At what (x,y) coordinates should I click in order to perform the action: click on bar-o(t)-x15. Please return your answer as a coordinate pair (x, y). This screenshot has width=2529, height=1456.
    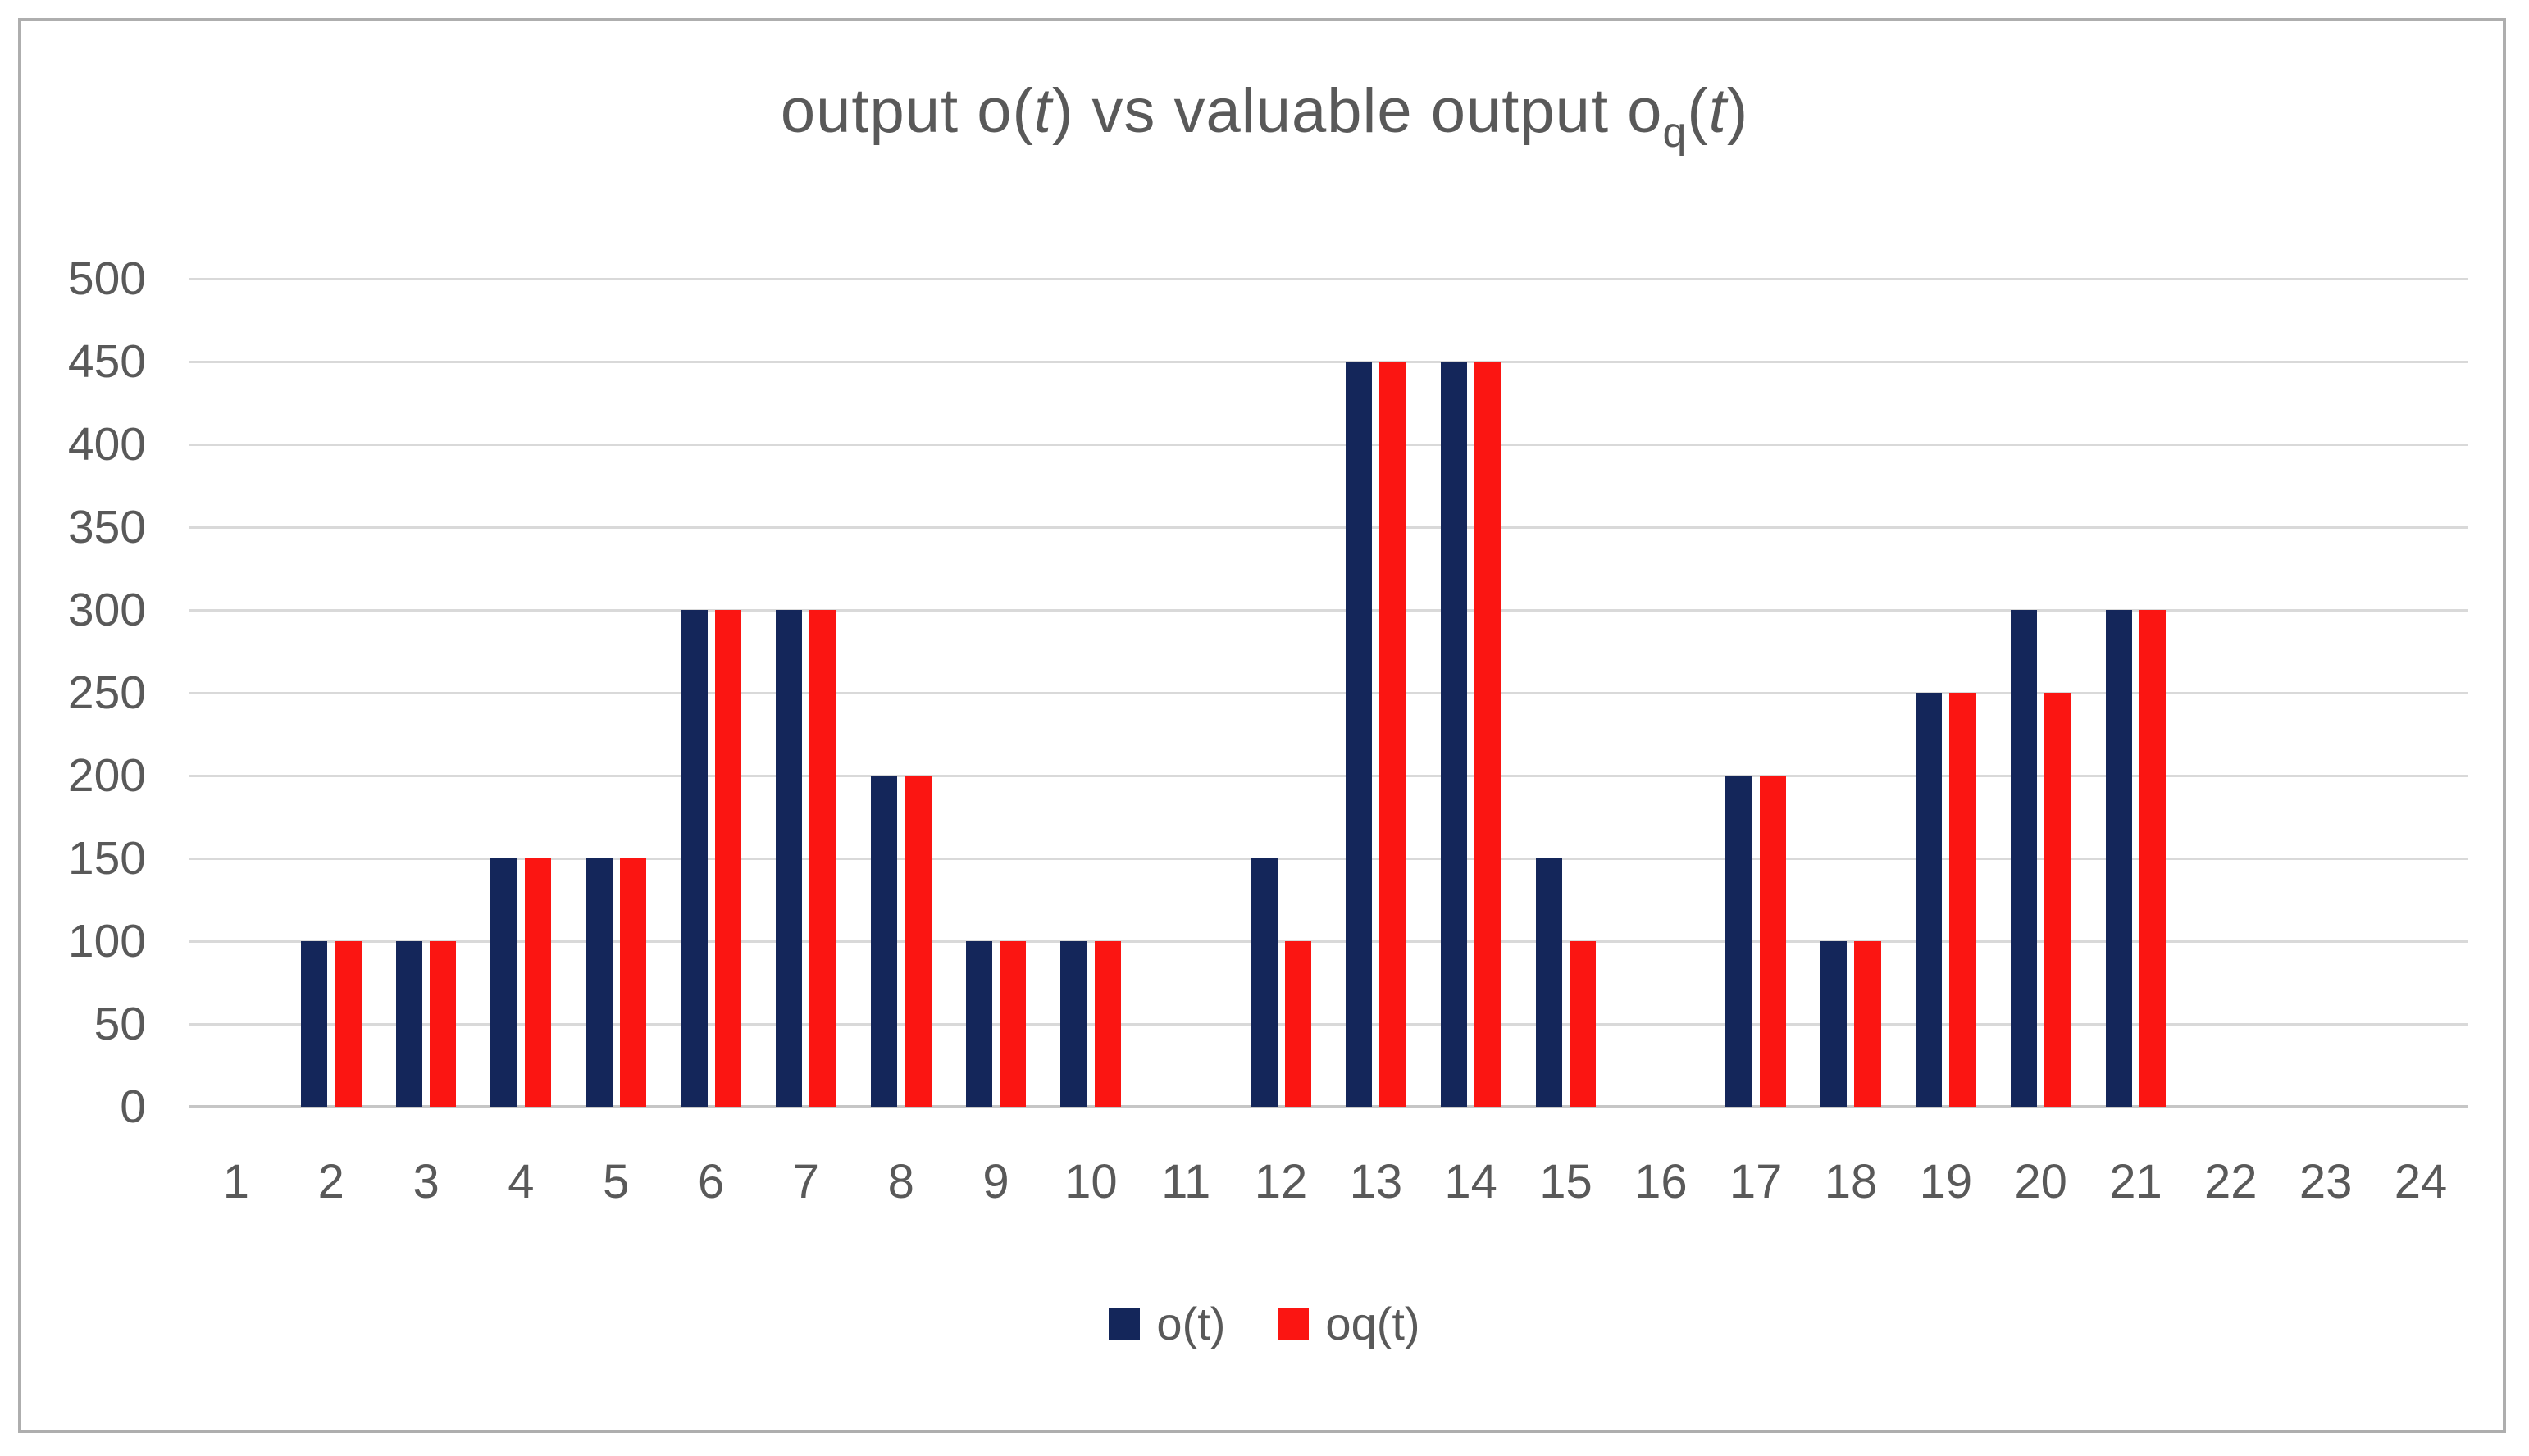
    Looking at the image, I should click on (1548, 982).